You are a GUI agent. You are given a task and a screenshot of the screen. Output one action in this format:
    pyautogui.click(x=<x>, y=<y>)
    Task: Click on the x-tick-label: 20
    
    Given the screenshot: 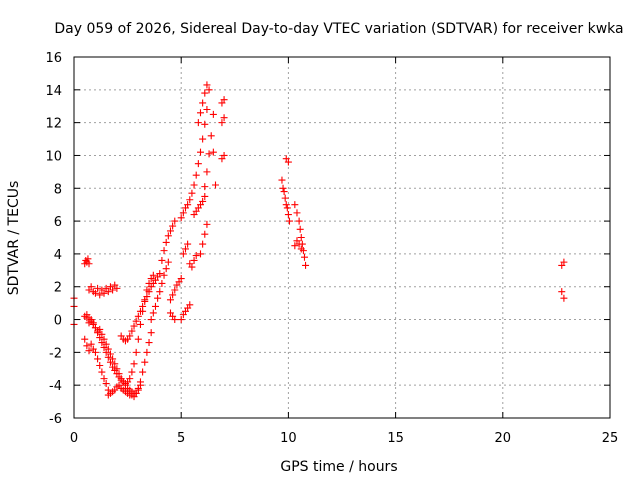 What is the action you would take?
    pyautogui.click(x=503, y=438)
    